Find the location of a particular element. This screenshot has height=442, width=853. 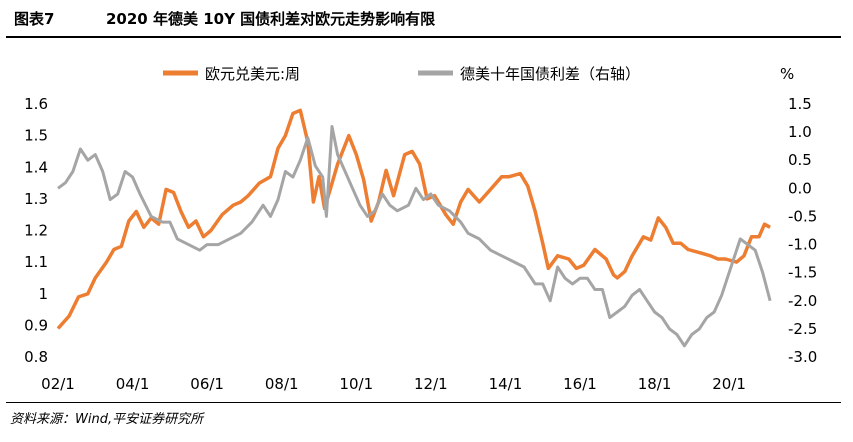

x-tick-label: 12/1 is located at coordinates (431, 384).